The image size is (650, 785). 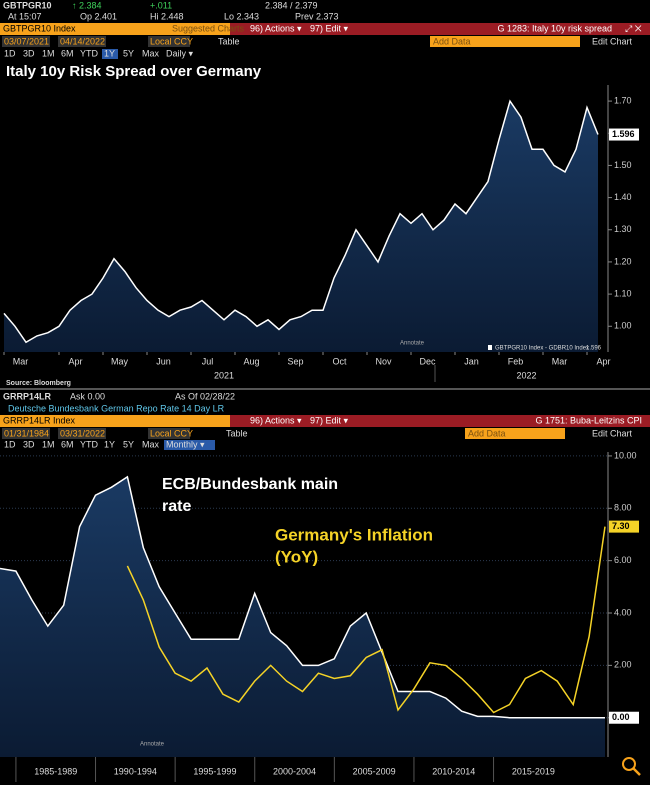 I want to click on x-tick-label: Jan, so click(x=471, y=361).